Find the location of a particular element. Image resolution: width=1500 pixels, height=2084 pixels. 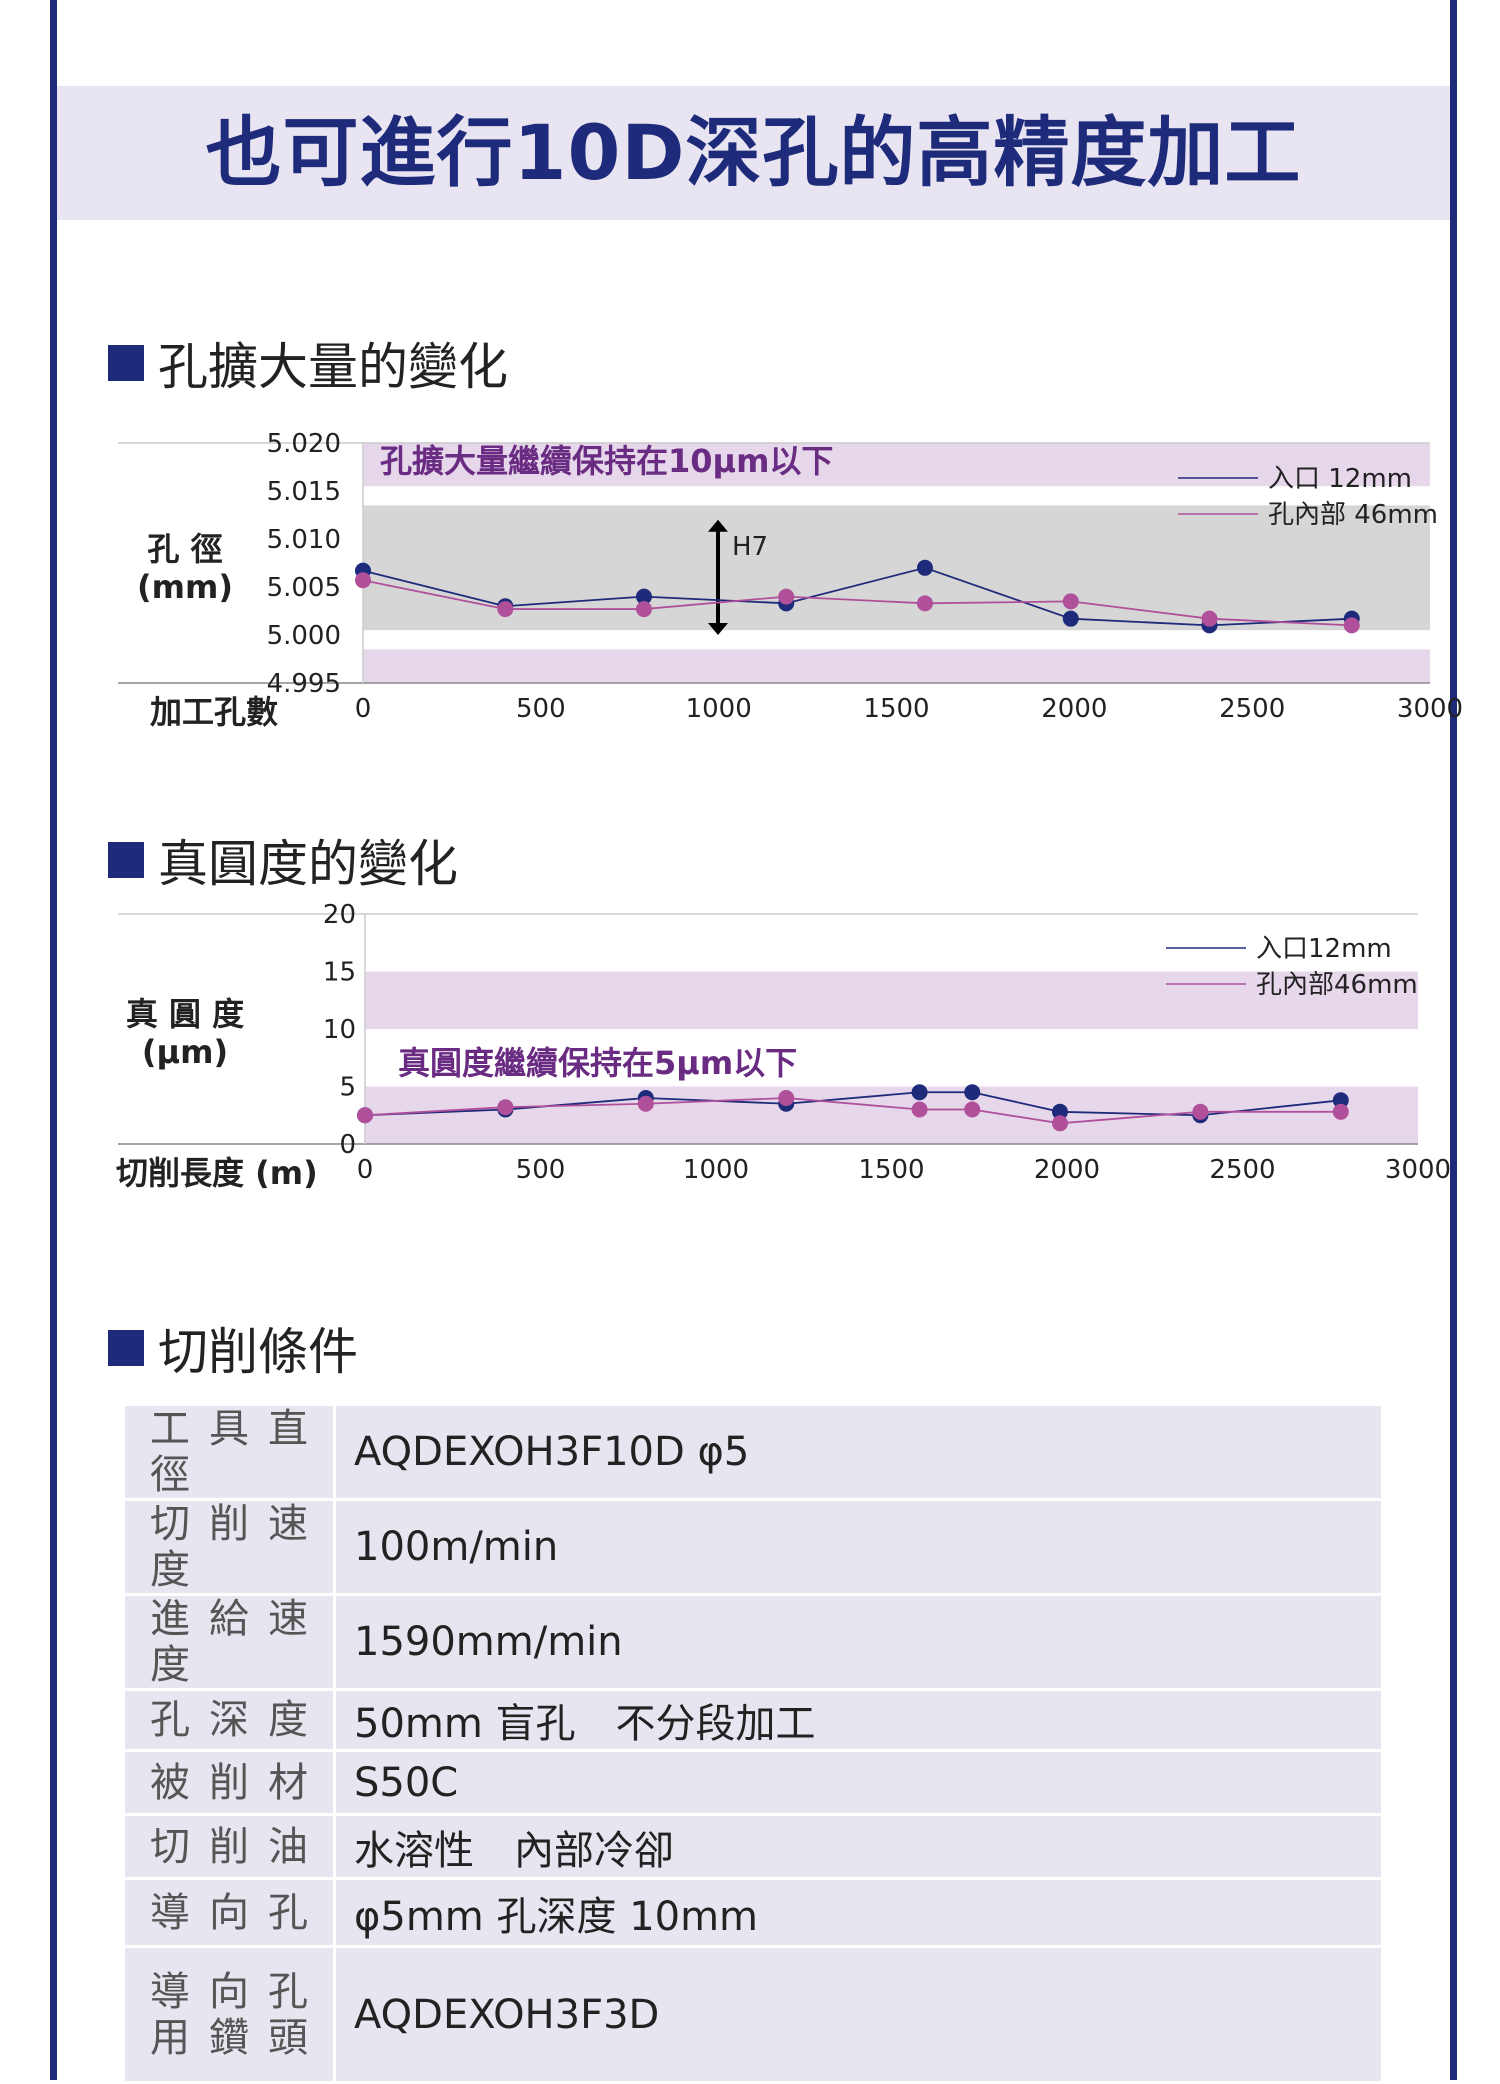

legend-label-entrance: 入口 12mm is located at coordinates (1340, 479).